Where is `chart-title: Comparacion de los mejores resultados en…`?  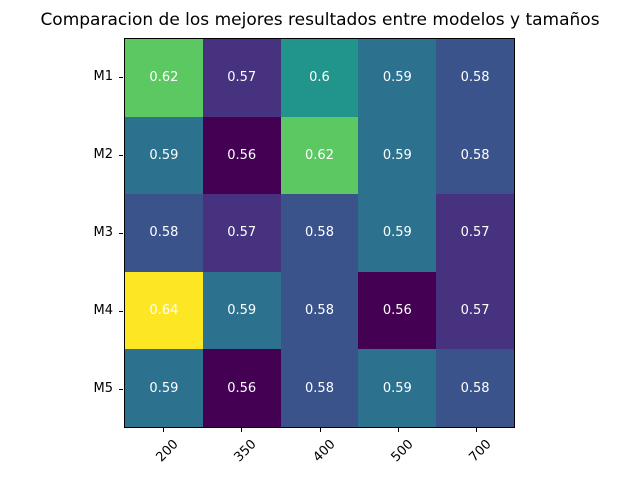 chart-title: Comparacion de los mejores resultados en… is located at coordinates (320, 20).